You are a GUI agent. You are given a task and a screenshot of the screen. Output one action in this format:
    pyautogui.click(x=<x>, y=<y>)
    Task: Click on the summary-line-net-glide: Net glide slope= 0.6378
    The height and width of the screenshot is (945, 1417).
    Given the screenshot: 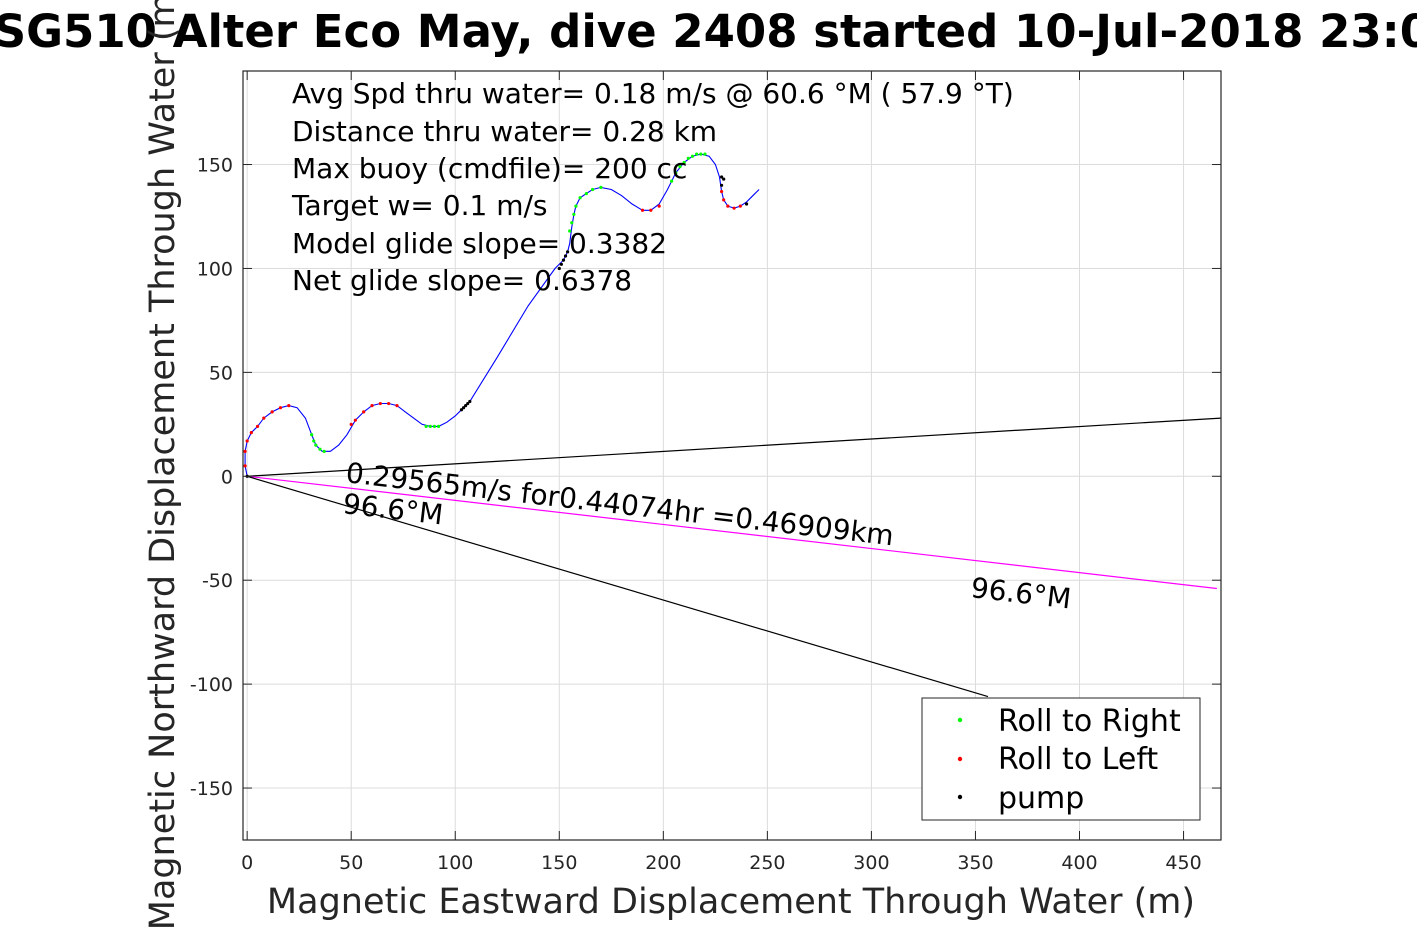 What is the action you would take?
    pyautogui.click(x=462, y=280)
    